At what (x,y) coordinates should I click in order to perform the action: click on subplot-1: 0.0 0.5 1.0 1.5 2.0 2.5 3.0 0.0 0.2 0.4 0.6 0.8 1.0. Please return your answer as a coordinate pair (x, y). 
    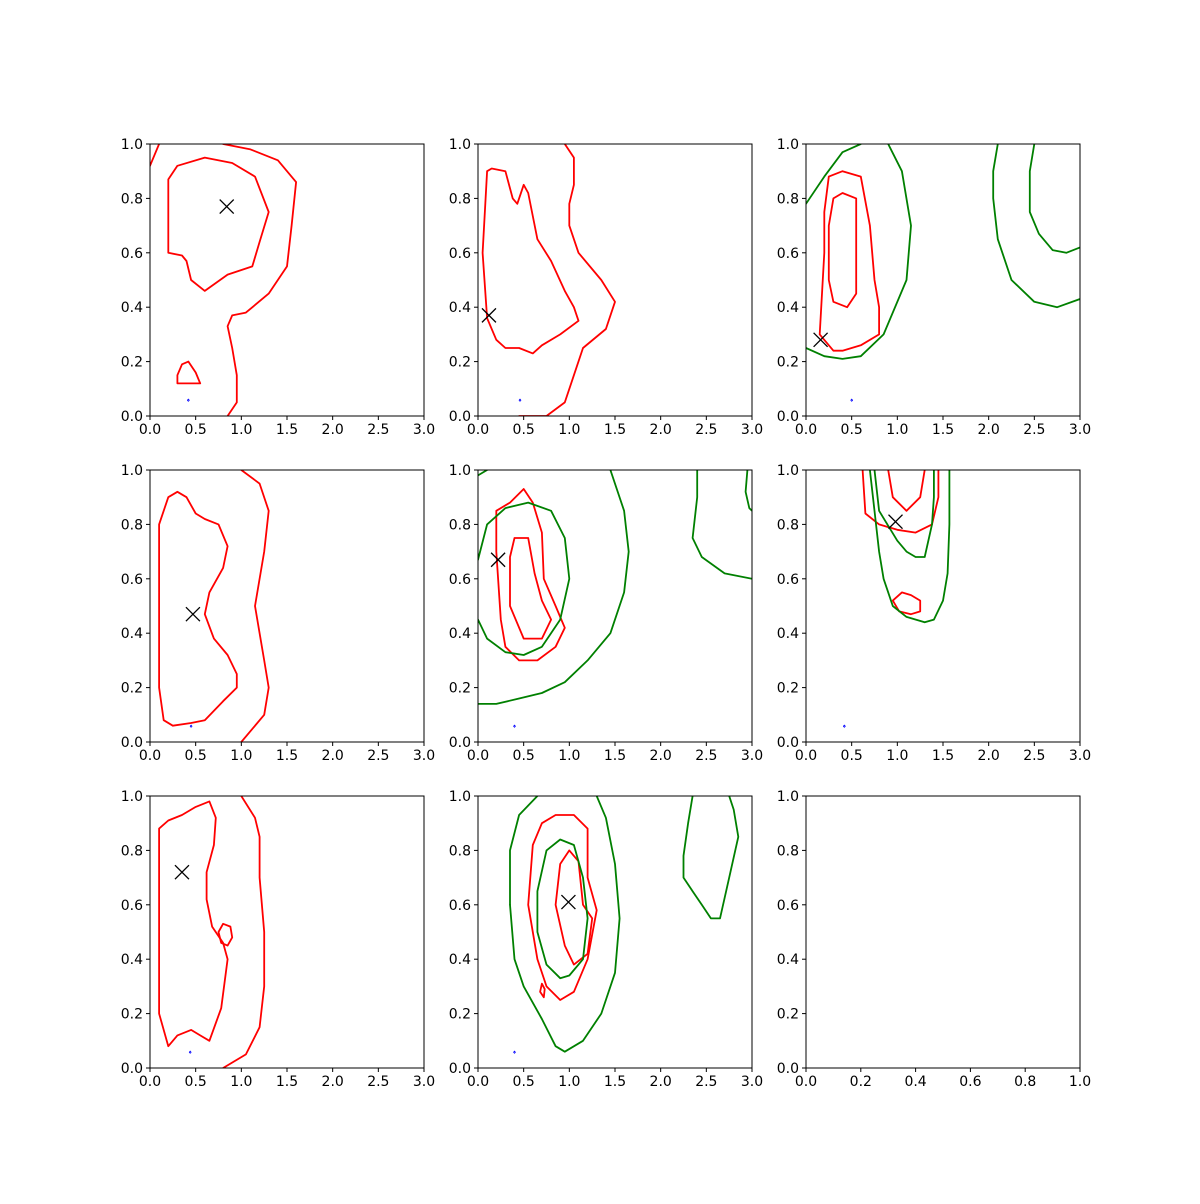
    Looking at the image, I should click on (278, 287).